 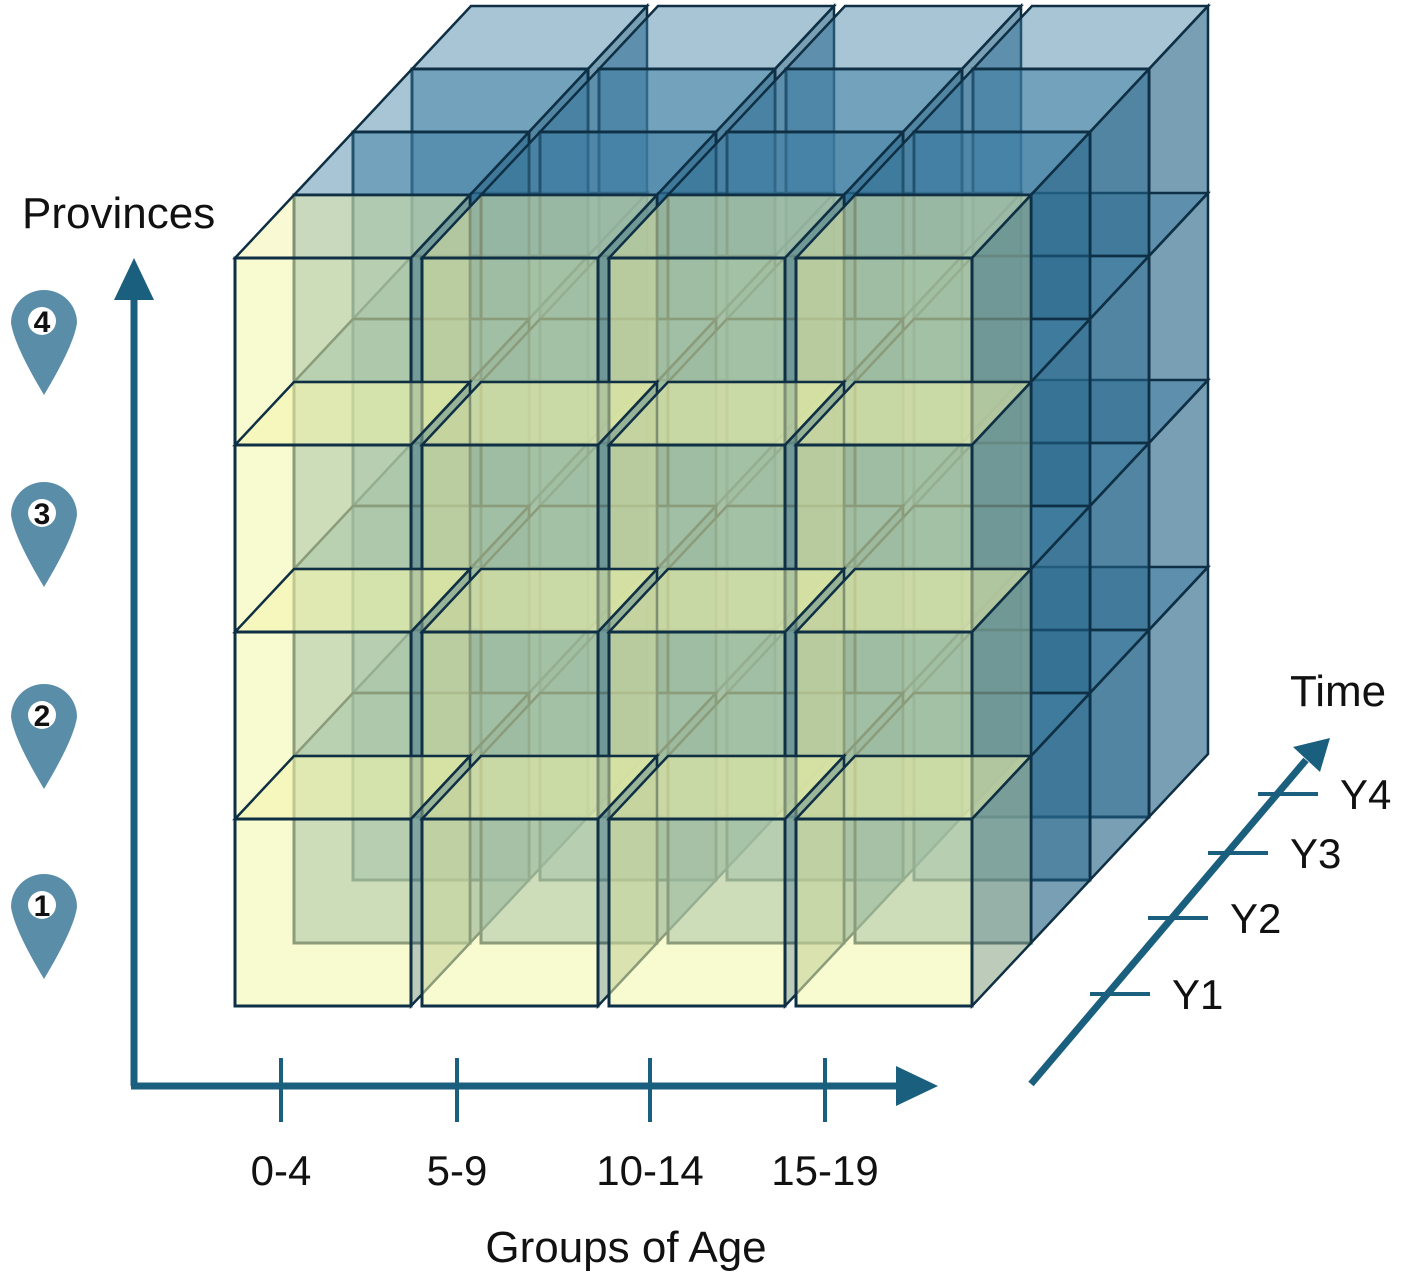 I want to click on age-axis-arrowhead, so click(x=917, y=1086).